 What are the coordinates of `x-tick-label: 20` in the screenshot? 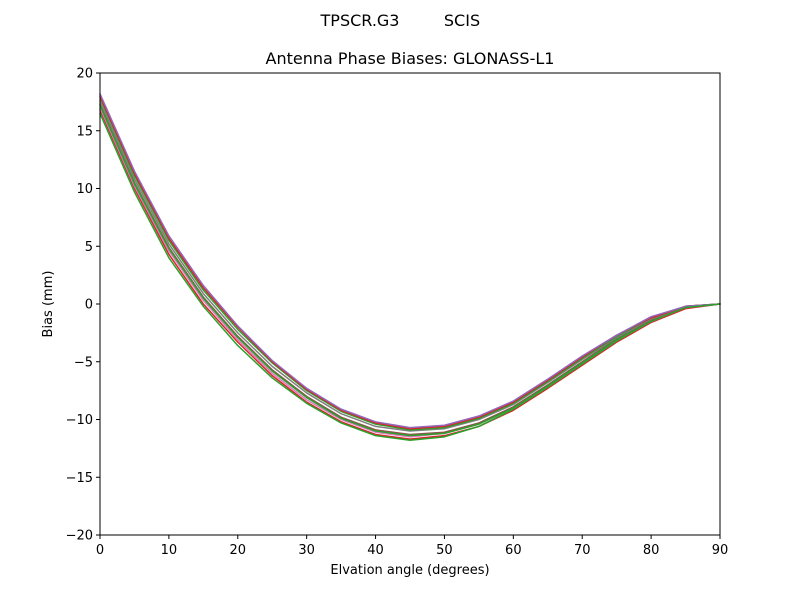 It's located at (238, 550).